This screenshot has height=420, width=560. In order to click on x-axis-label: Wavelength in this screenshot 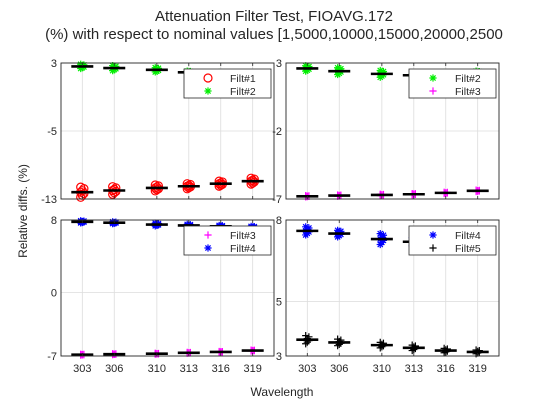, I will do `click(282, 392)`.